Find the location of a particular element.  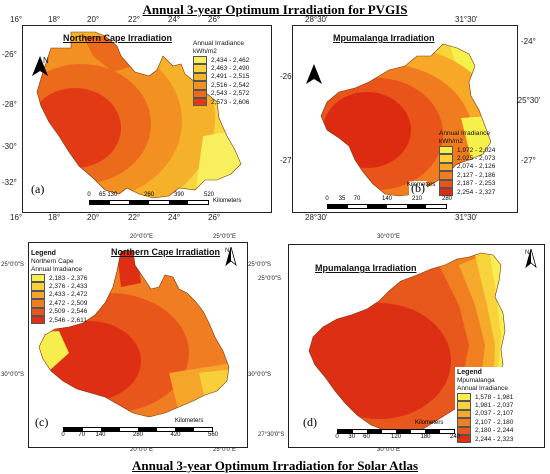

legend-item: 2,180 - 2,244 is located at coordinates (485, 431).